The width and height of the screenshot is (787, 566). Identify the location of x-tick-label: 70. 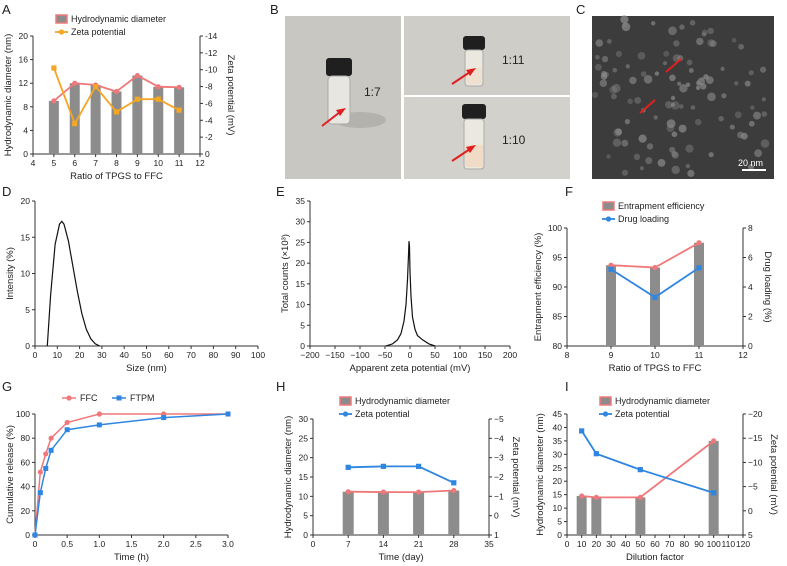
(191, 355).